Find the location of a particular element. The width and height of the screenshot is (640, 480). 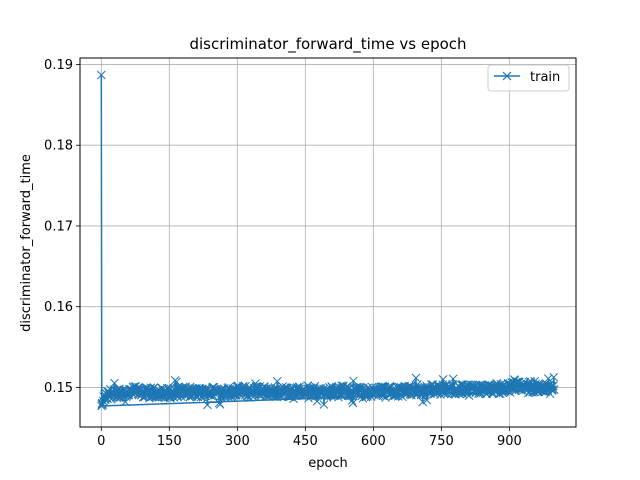

x-tick-label: 450 is located at coordinates (305, 441).